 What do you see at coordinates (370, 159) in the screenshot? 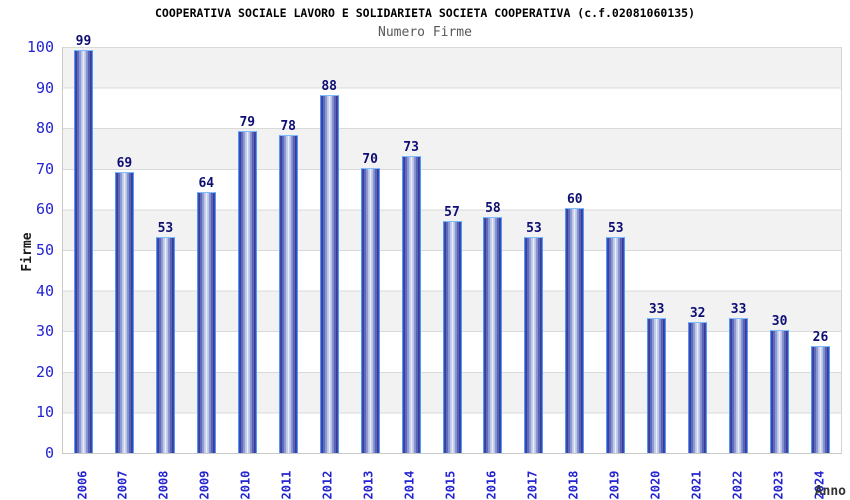
I see `bar-value-label: 70` at bounding box center [370, 159].